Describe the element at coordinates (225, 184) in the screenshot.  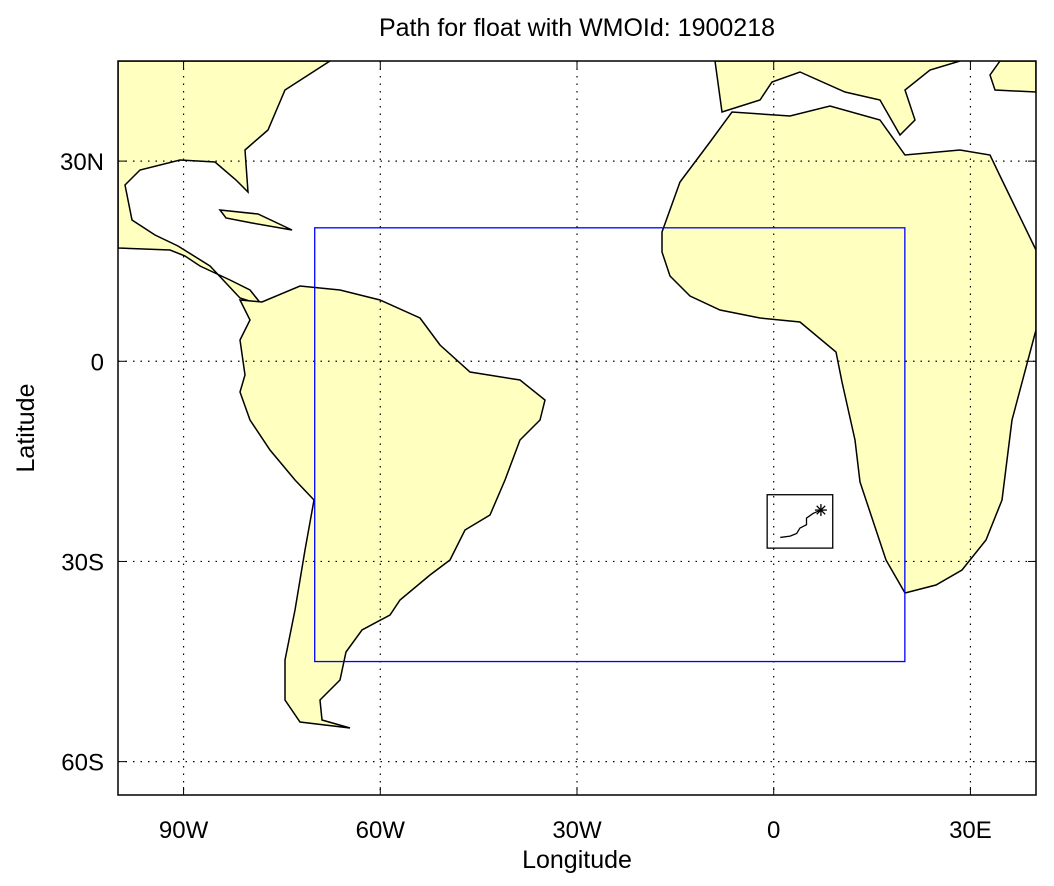
I see `americas-north` at that location.